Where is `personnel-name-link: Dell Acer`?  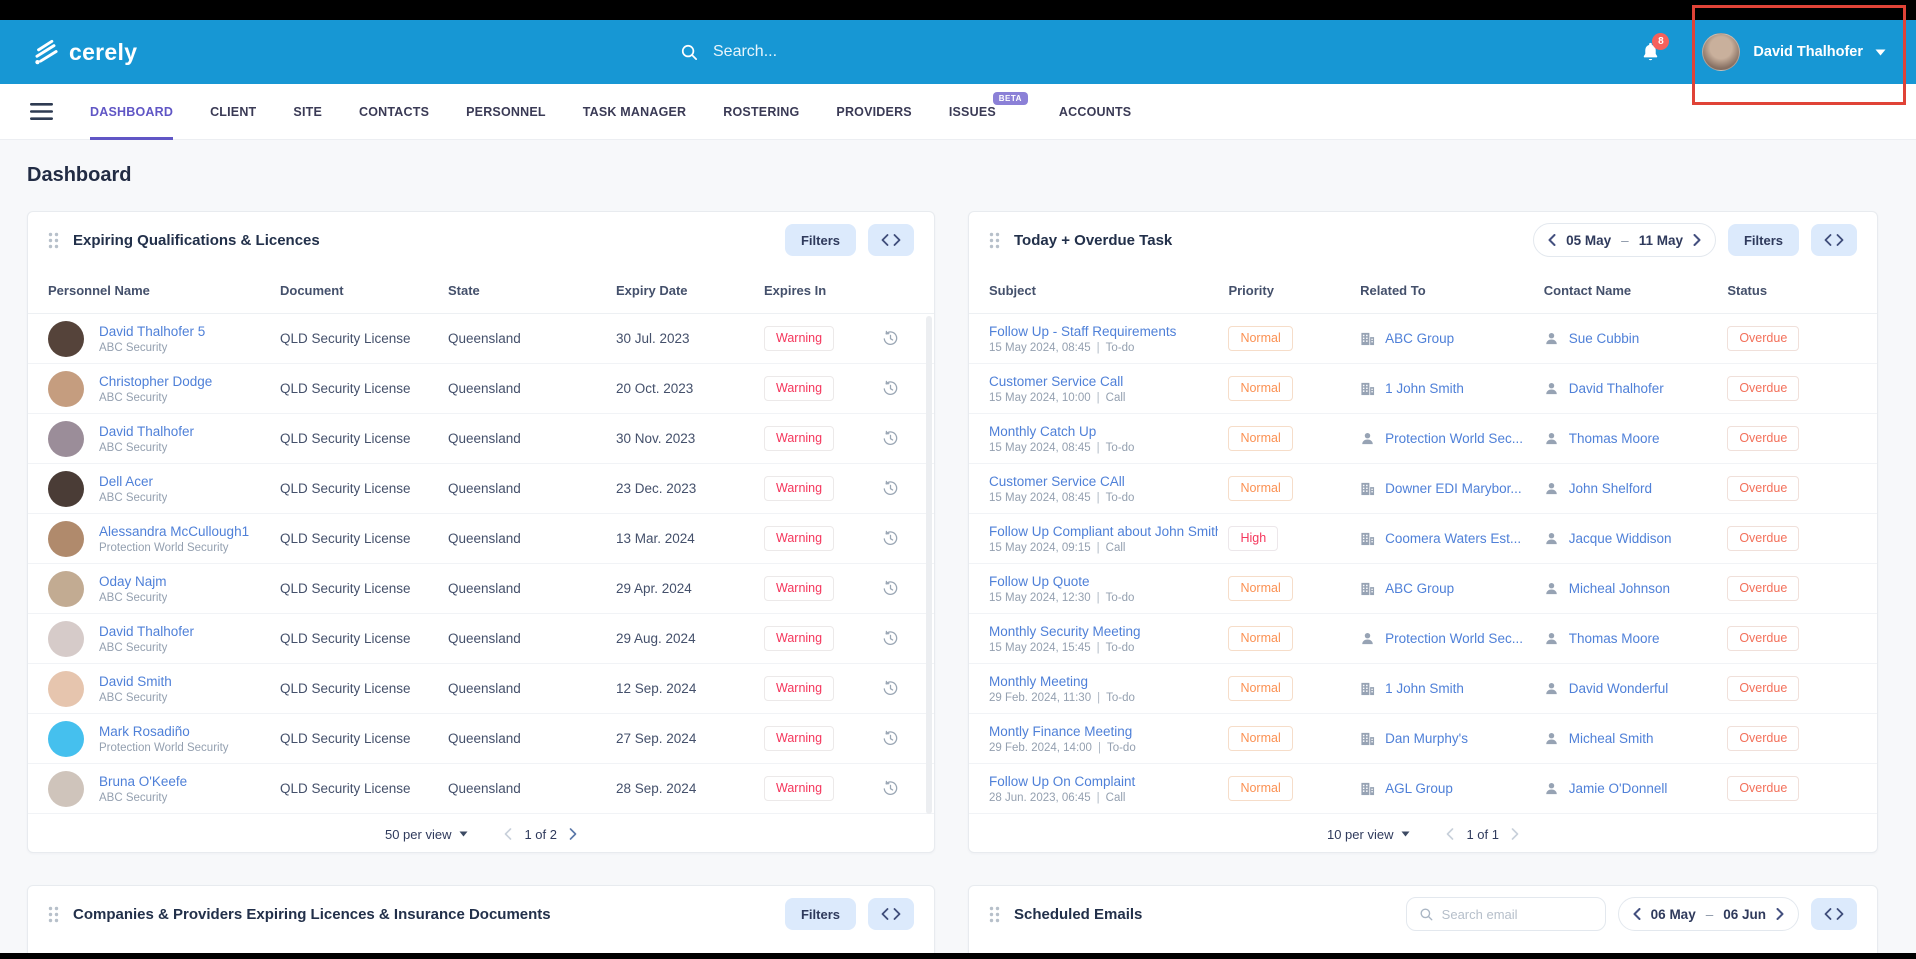 personnel-name-link: Dell Acer is located at coordinates (126, 481).